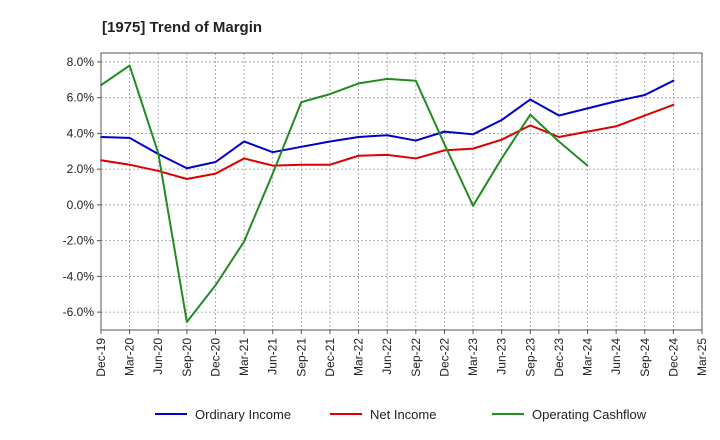 The height and width of the screenshot is (440, 720). What do you see at coordinates (416, 357) in the screenshot?
I see `x-tick-label: Sep-22` at bounding box center [416, 357].